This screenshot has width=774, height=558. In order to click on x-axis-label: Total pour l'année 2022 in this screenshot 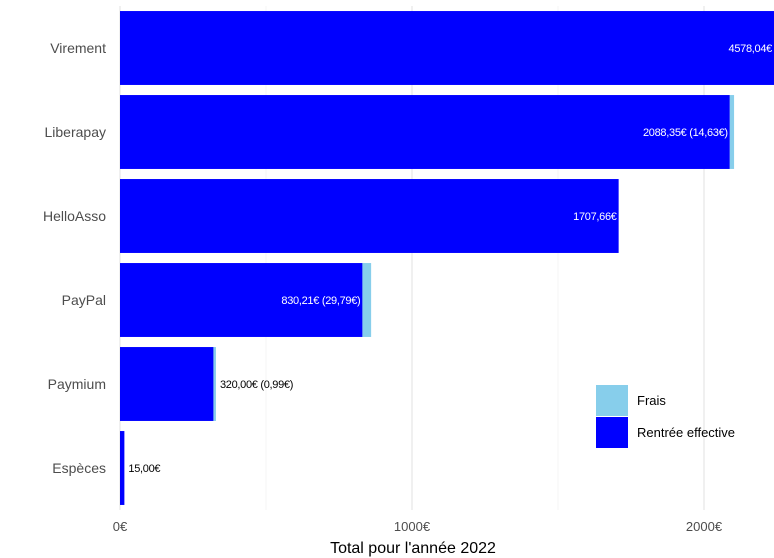, I will do `click(413, 548)`.